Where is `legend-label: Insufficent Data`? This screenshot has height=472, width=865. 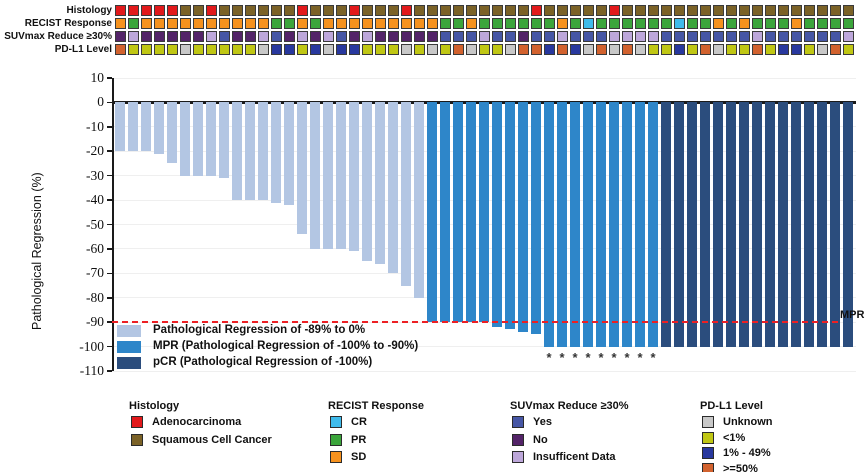 legend-label: Insufficent Data is located at coordinates (574, 457).